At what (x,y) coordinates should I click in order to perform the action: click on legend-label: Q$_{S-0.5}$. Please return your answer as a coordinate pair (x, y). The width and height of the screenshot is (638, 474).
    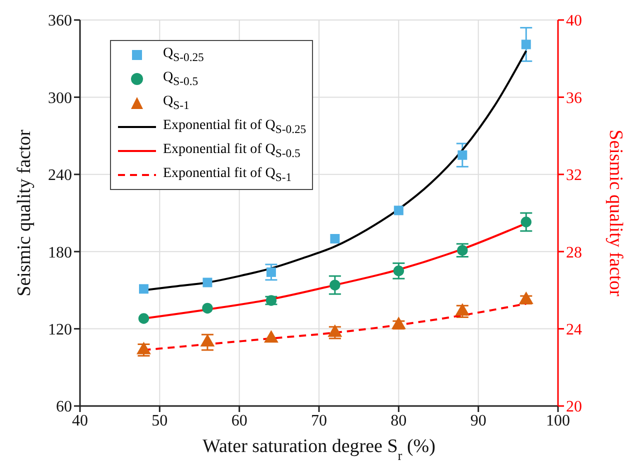
    Looking at the image, I should click on (180, 79).